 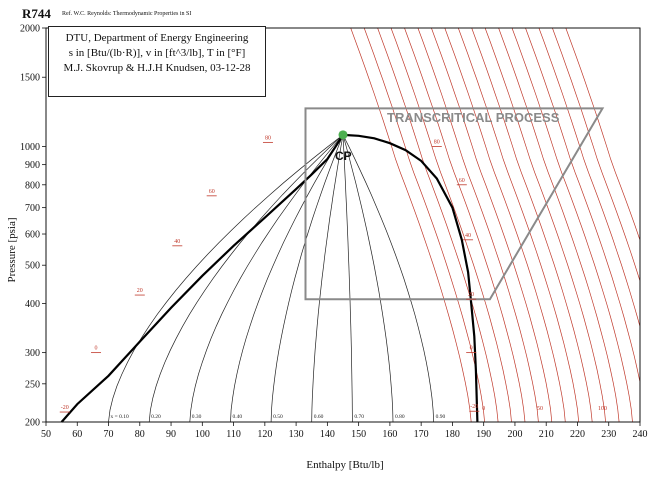 What do you see at coordinates (30, 147) in the screenshot?
I see `y-tick-label: 1000` at bounding box center [30, 147].